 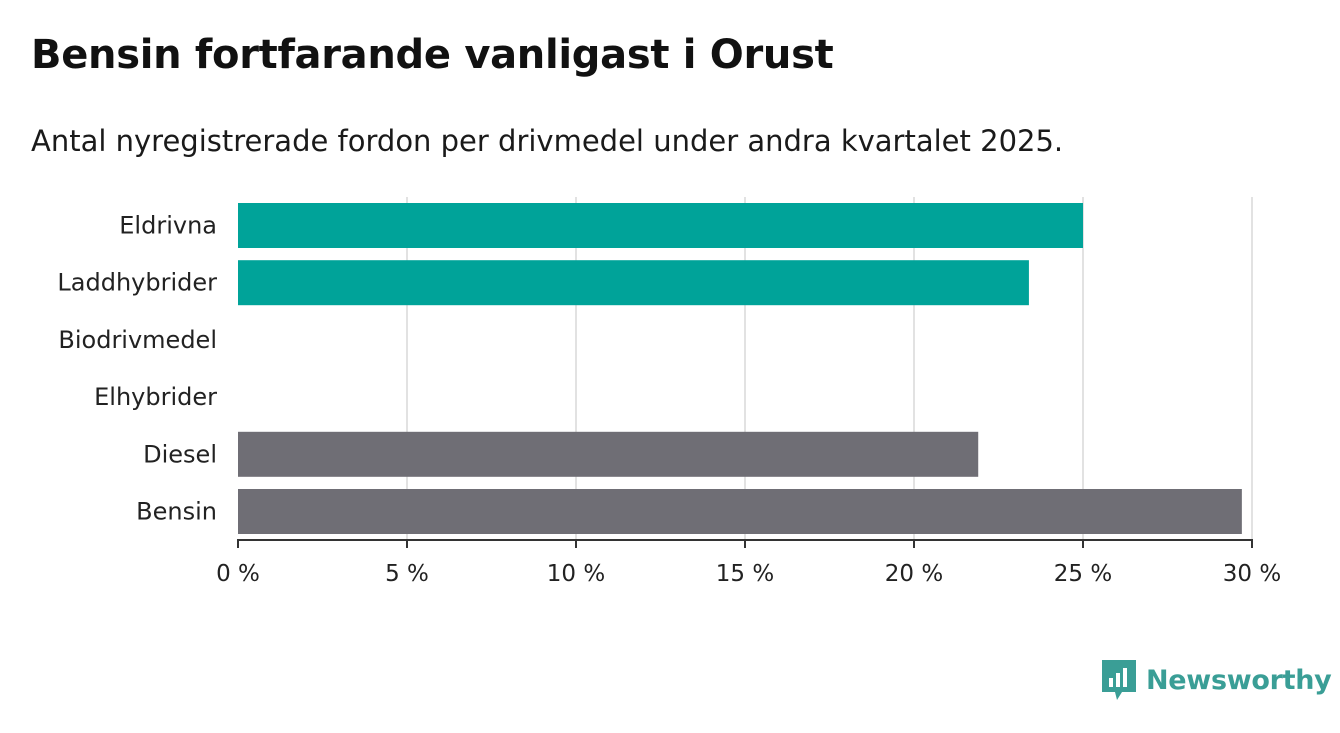 I want to click on x-tick-label: 20 %, so click(x=914, y=574).